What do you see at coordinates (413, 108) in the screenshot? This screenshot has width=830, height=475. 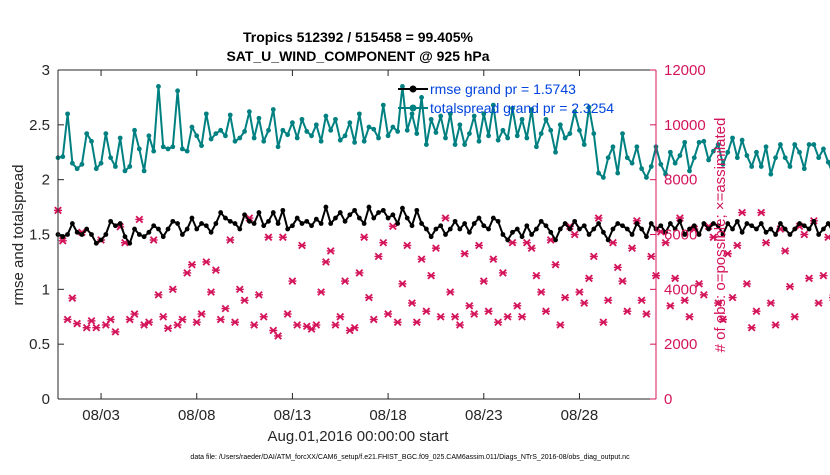 I see `legend-spread-marker-sample` at bounding box center [413, 108].